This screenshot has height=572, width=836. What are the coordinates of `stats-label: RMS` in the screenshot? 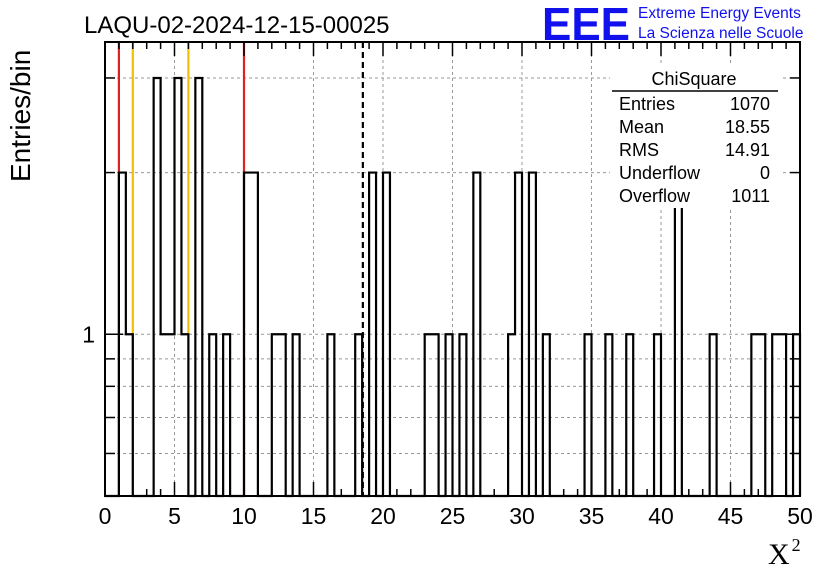 It's located at (639, 150).